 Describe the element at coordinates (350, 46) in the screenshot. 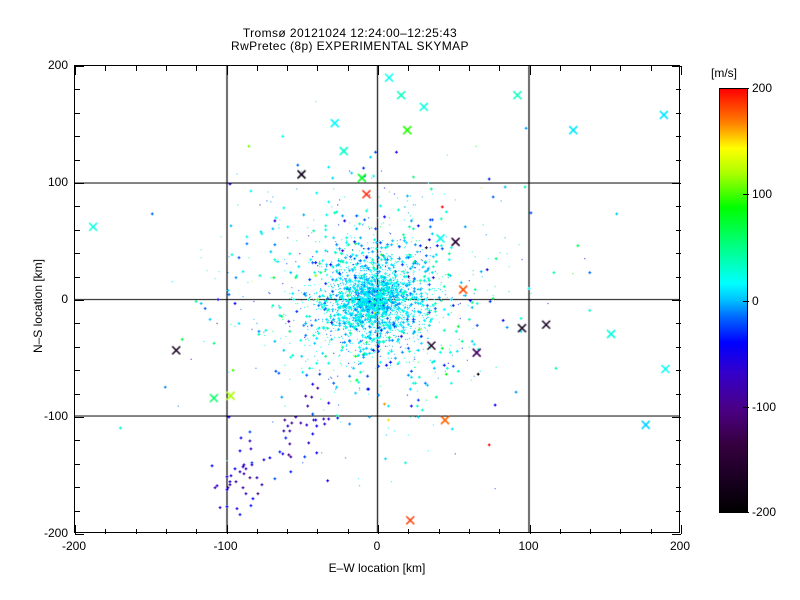

I see `title-line-2: RwPretec (8p) EXPERIMENTAL SKYMAP` at that location.